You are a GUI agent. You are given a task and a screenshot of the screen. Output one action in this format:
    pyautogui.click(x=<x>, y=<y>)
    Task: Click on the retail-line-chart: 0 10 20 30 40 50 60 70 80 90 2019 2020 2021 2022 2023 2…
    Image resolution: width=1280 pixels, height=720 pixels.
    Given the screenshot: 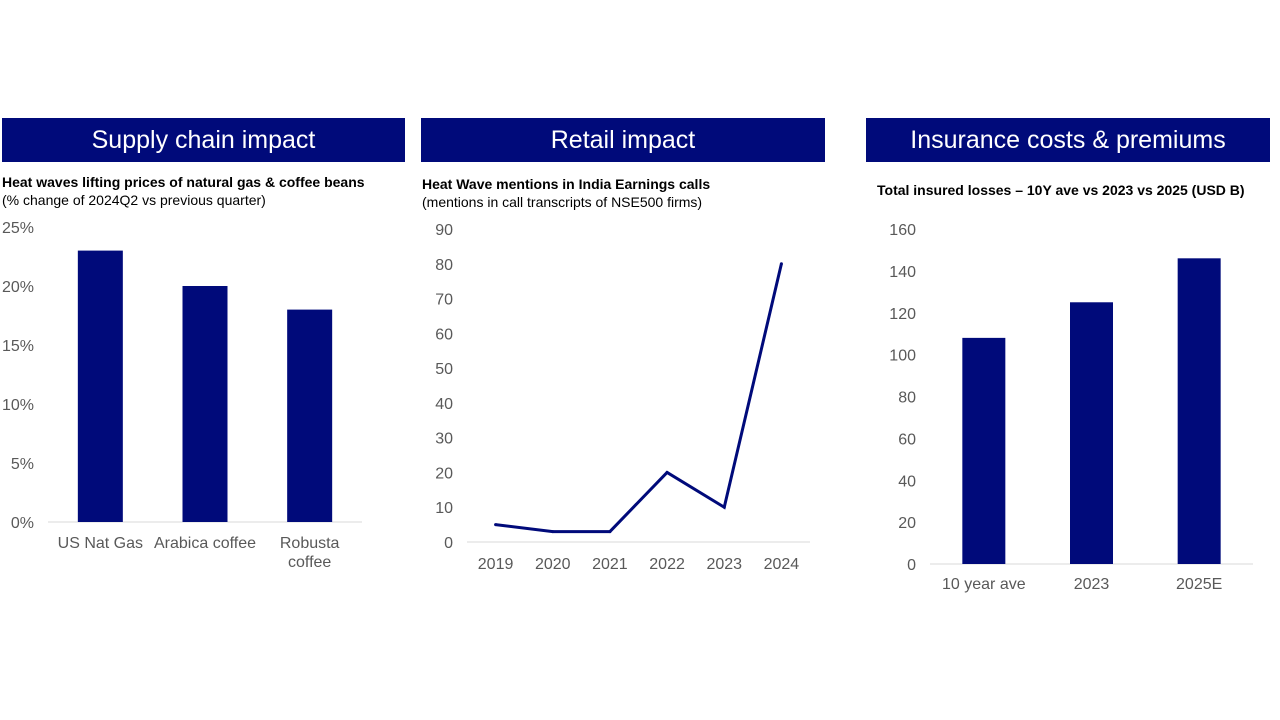 What is the action you would take?
    pyautogui.click(x=622, y=397)
    